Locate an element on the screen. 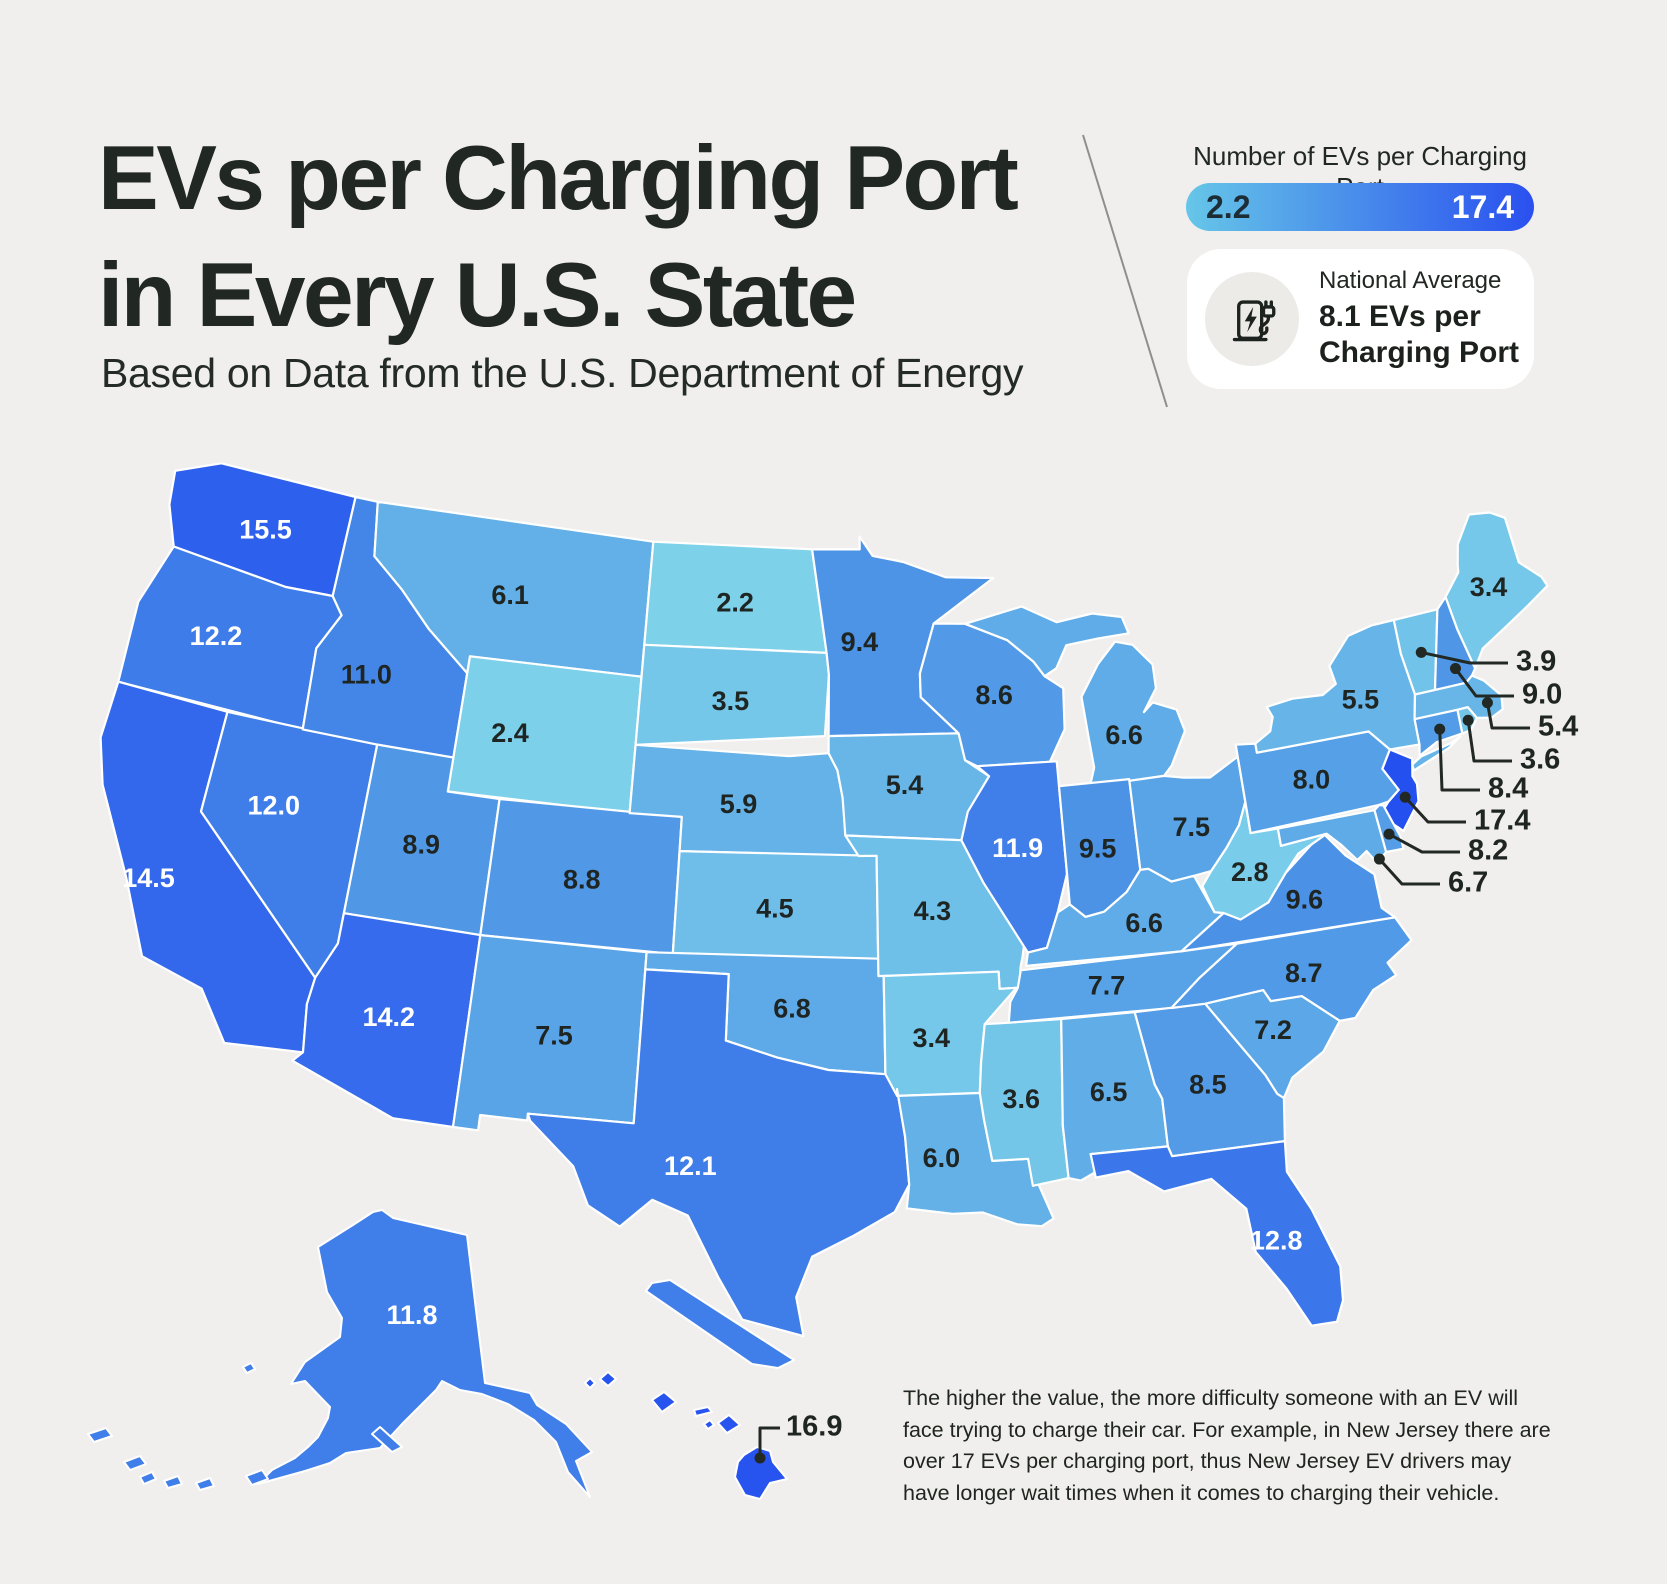 The width and height of the screenshot is (1667, 1584). callout-line-ri is located at coordinates (1489, 741).